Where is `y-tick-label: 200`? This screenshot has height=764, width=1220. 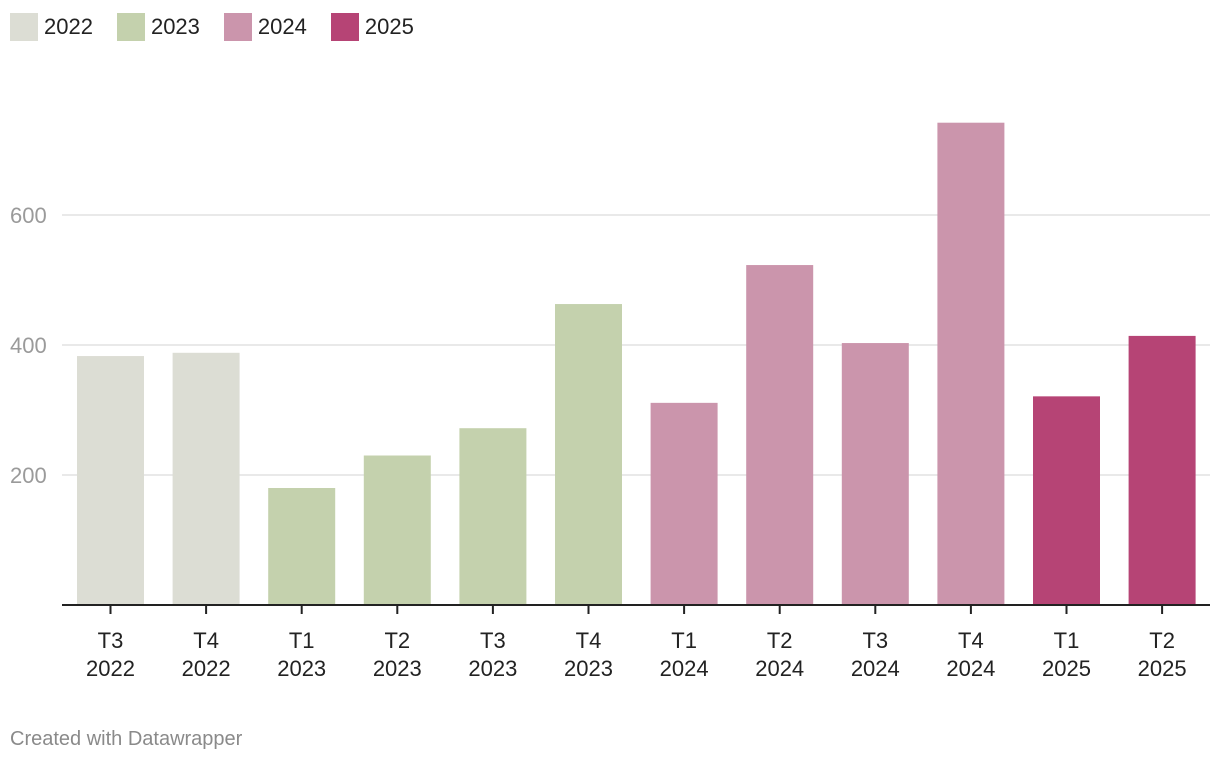 y-tick-label: 200 is located at coordinates (28, 475).